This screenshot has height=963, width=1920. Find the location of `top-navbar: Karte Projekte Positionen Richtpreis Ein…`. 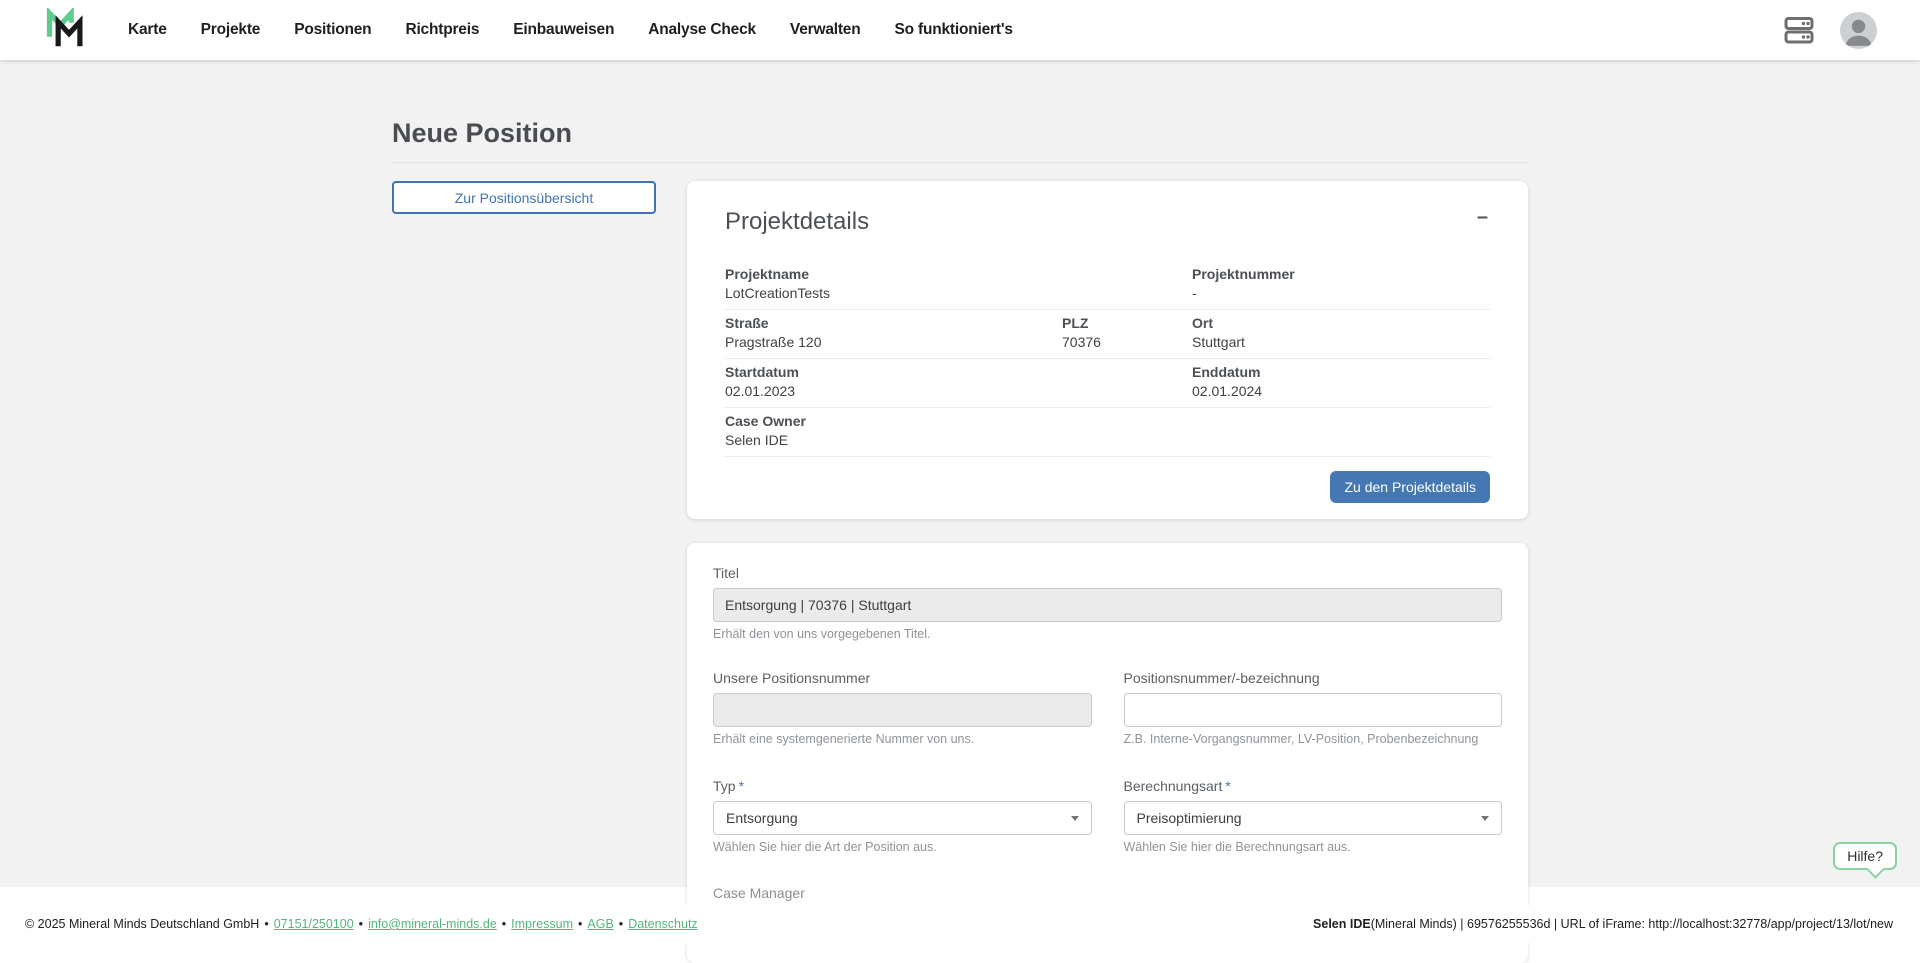

top-navbar: Karte Projekte Positionen Richtpreis Ein… is located at coordinates (960, 30).